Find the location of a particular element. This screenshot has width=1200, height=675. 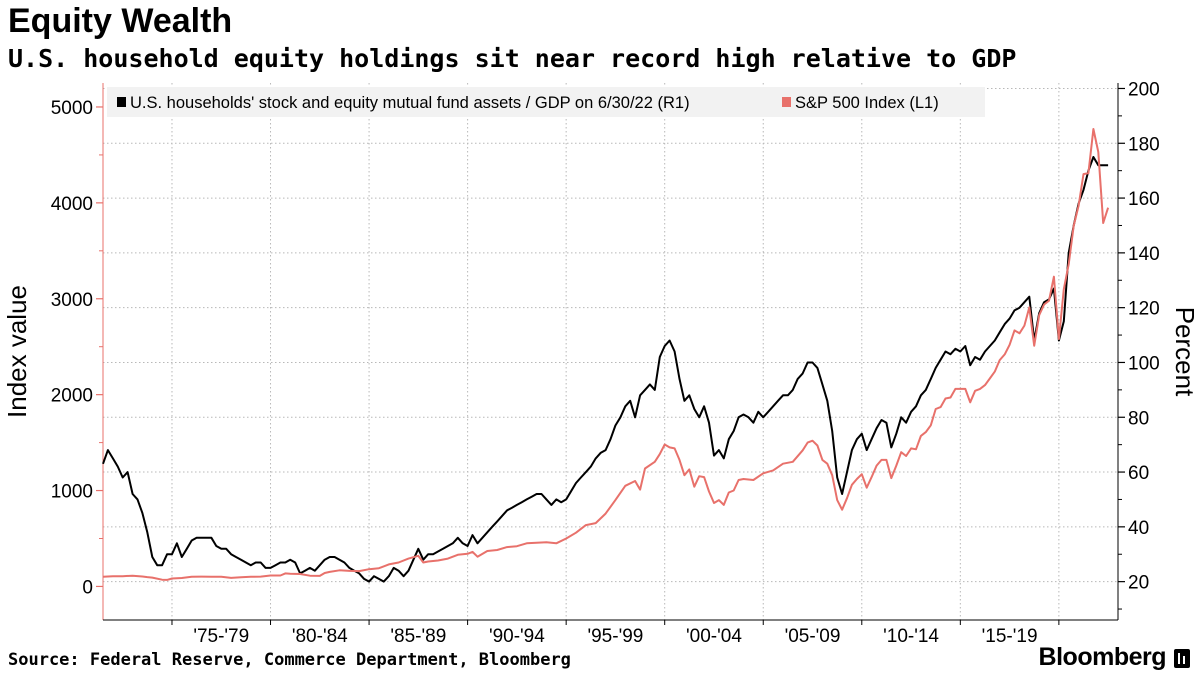

left-axis-tick-label: 5000 is located at coordinates (72, 108).